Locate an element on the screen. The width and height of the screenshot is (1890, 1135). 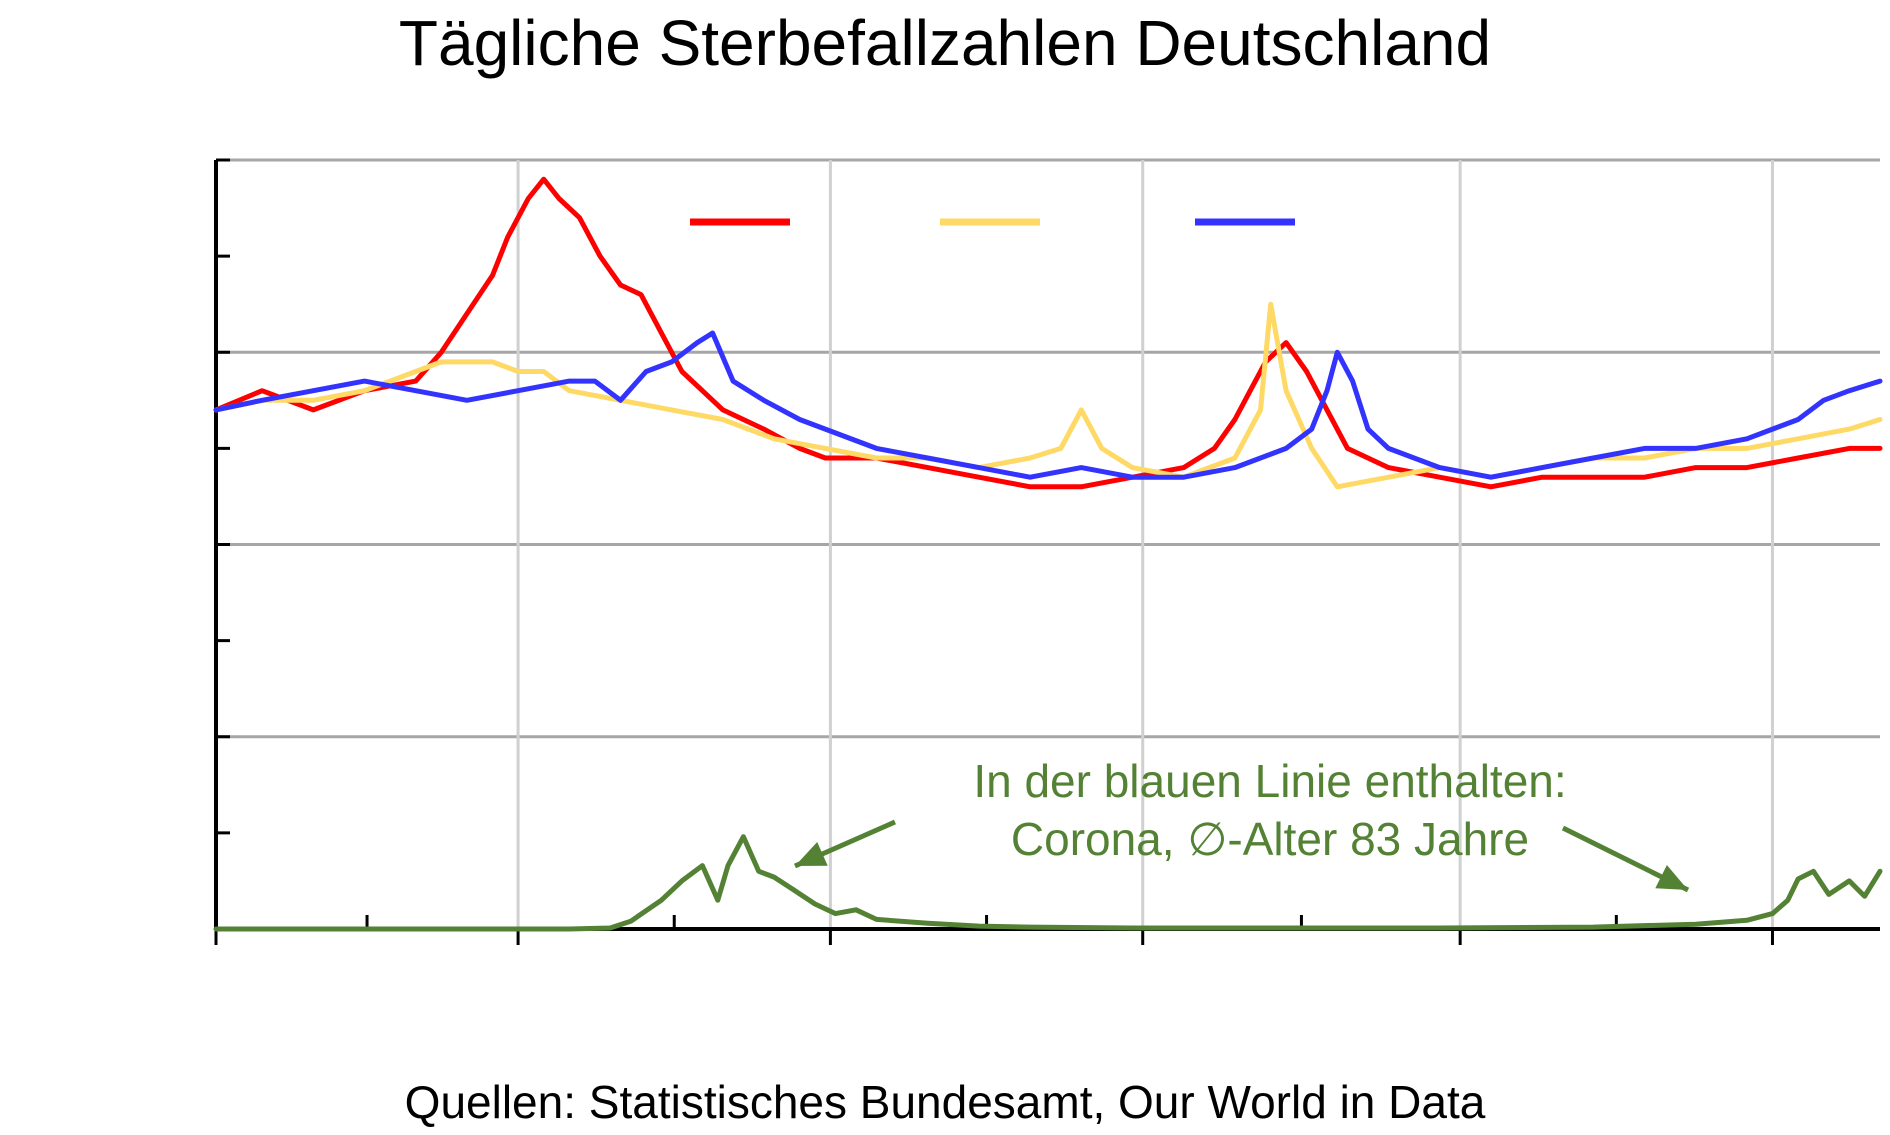
series-line-2020 is located at coordinates (1048, 405).